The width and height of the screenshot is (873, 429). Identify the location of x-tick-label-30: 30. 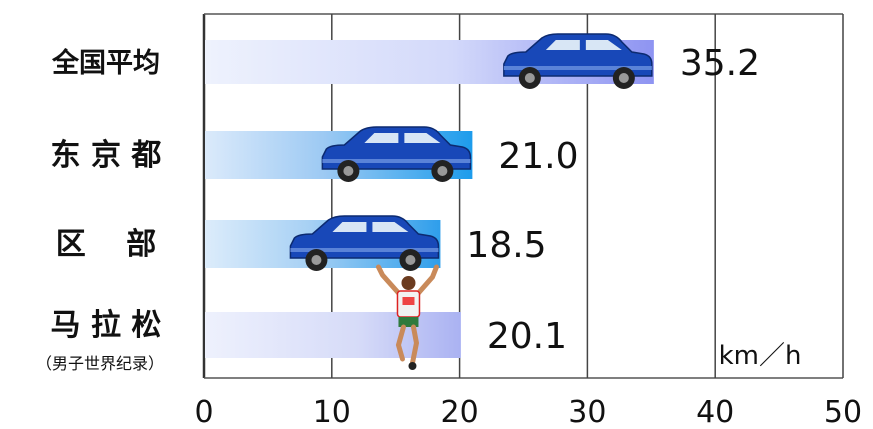
(587, 412).